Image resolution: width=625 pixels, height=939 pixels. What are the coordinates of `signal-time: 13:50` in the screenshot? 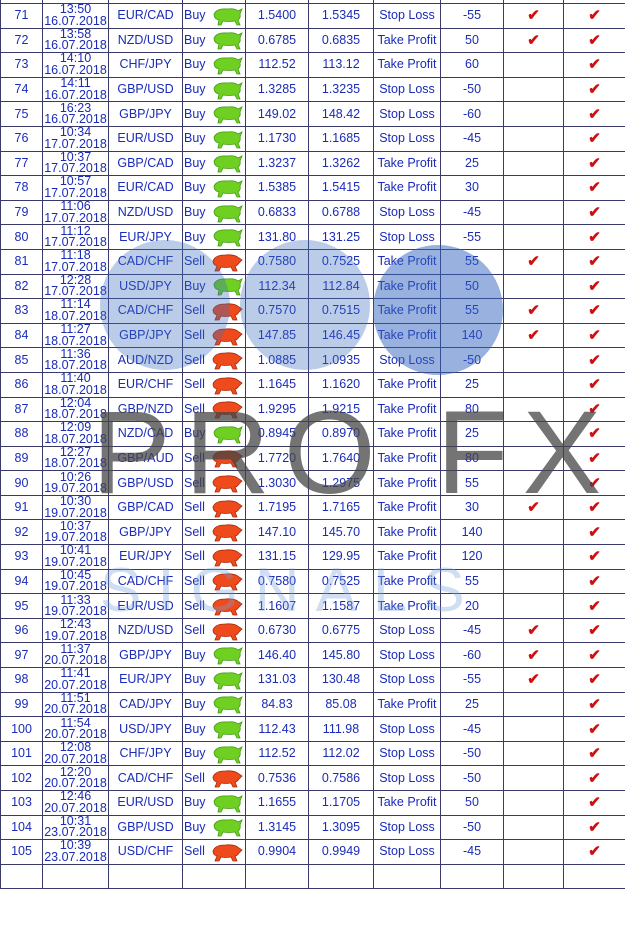 It's located at (75, 10).